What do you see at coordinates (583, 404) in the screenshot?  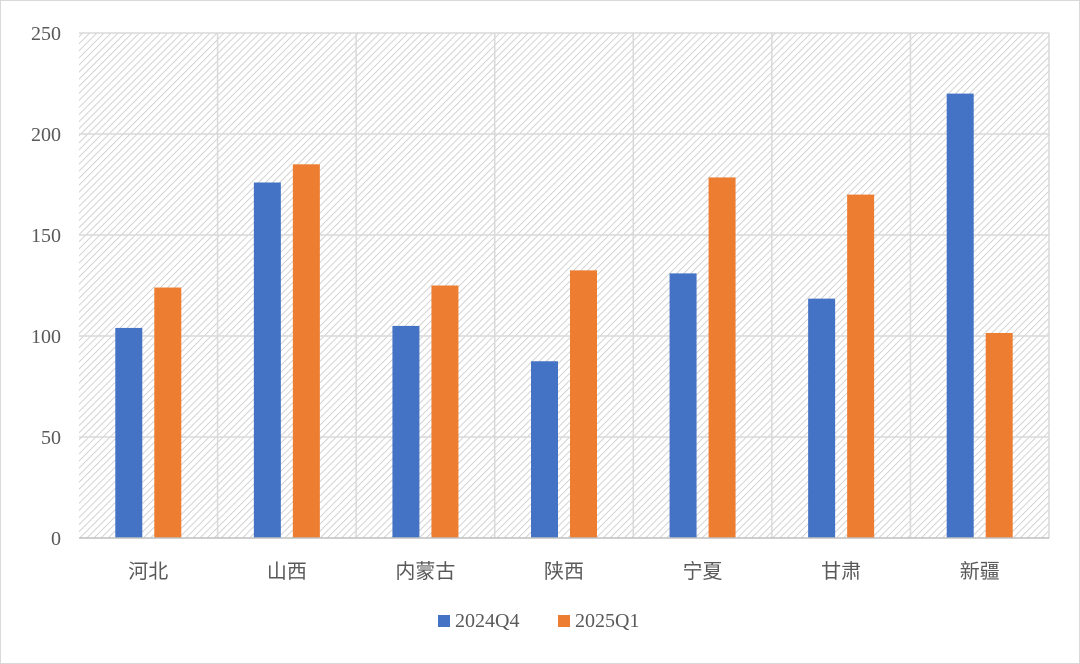 I see `bar-2025Q1-陕西` at bounding box center [583, 404].